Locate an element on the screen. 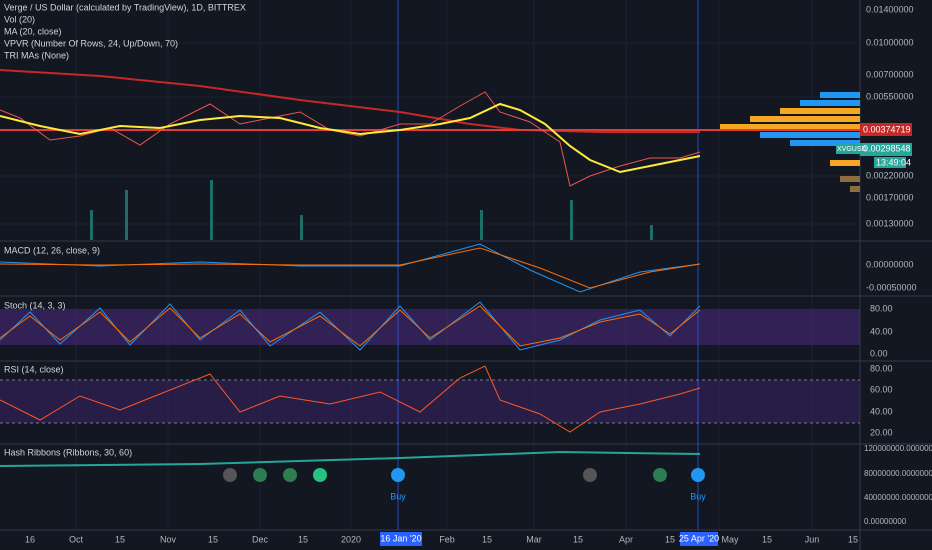  time-marker: 25 Apr '20 is located at coordinates (699, 538).